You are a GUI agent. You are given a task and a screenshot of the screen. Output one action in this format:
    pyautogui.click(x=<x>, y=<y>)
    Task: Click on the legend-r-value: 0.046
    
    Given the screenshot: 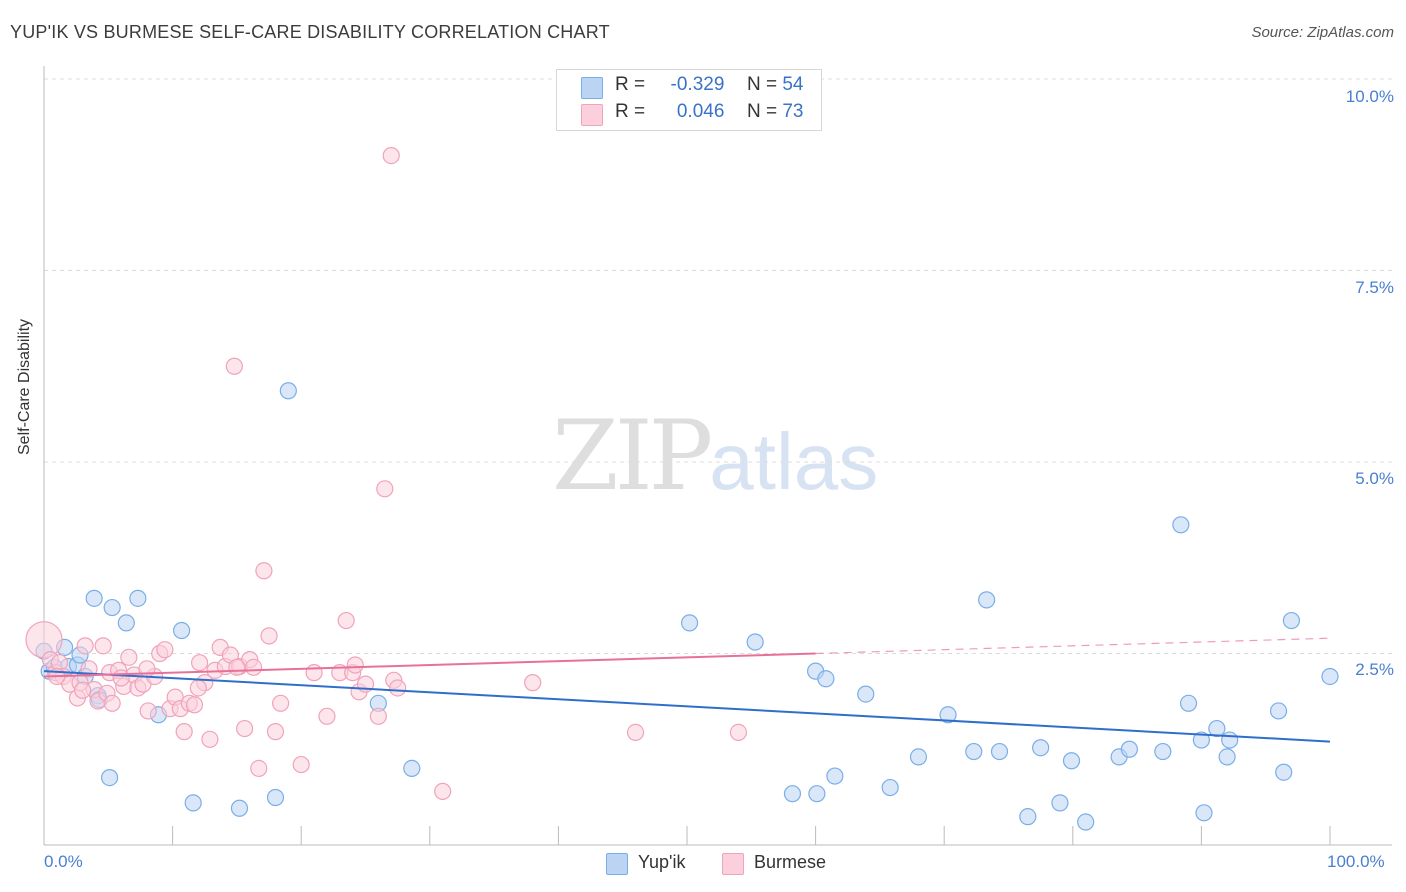 What is the action you would take?
    pyautogui.click(x=700, y=111)
    